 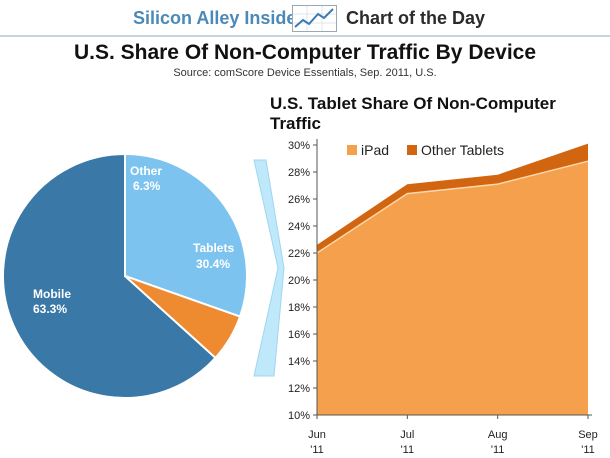 I want to click on pie-label-other: Other, so click(x=146, y=171).